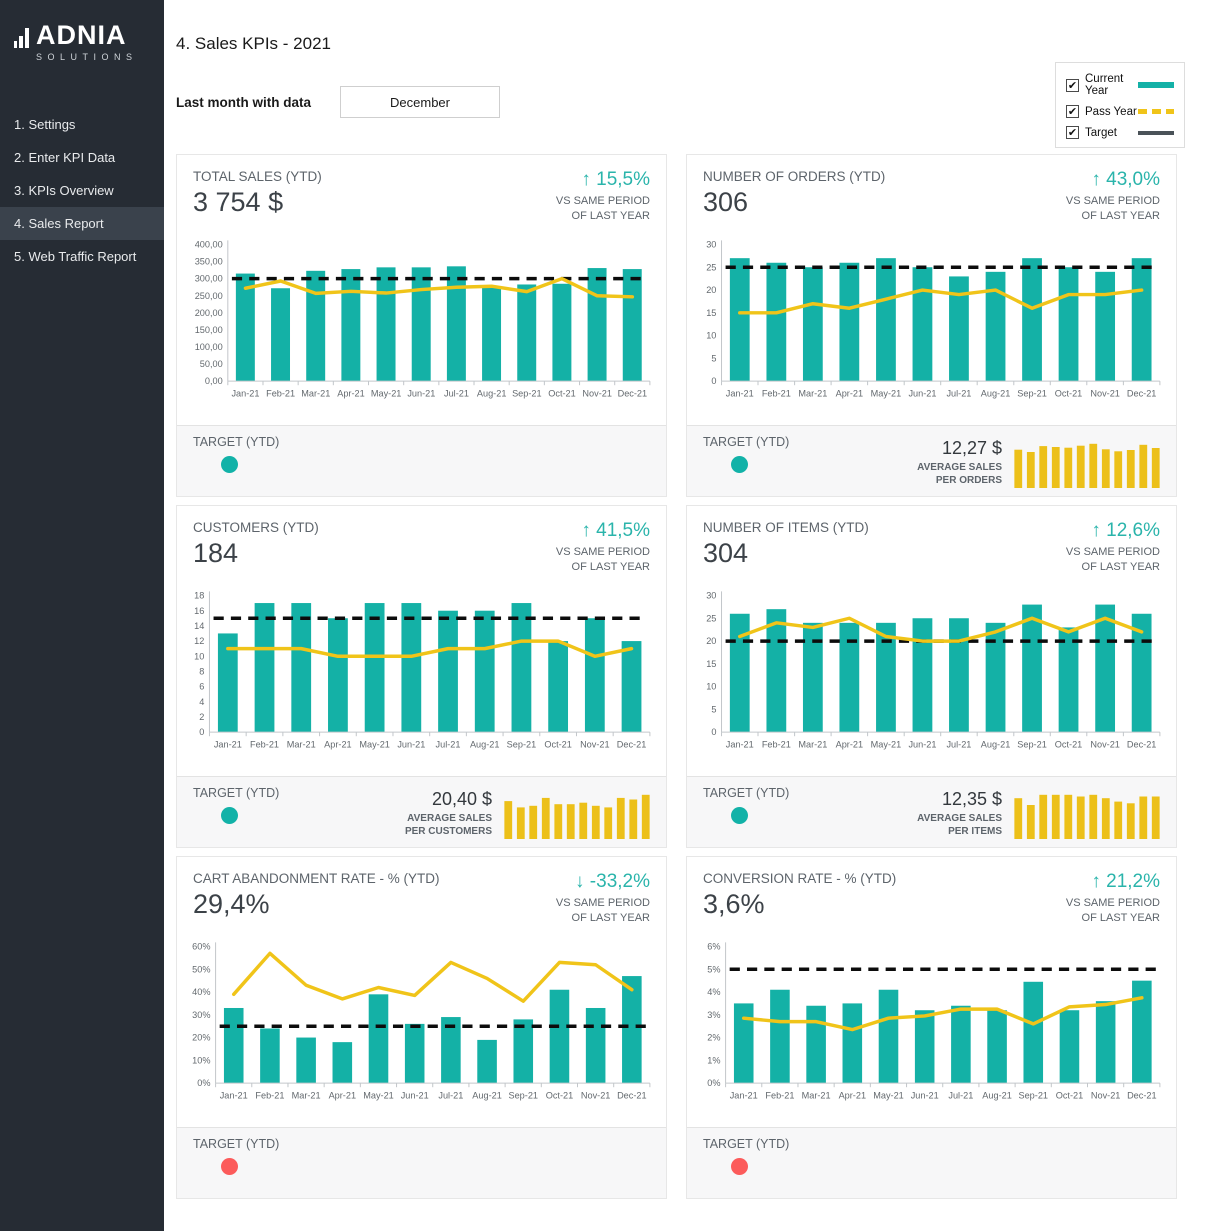  What do you see at coordinates (968, 480) in the screenshot?
I see `average-caption-line2: PER ORDERS` at bounding box center [968, 480].